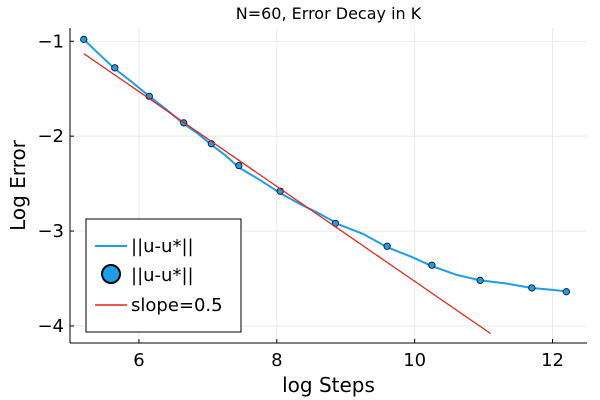 This screenshot has width=600, height=400. I want to click on x-tick-label: 10, so click(414, 360).